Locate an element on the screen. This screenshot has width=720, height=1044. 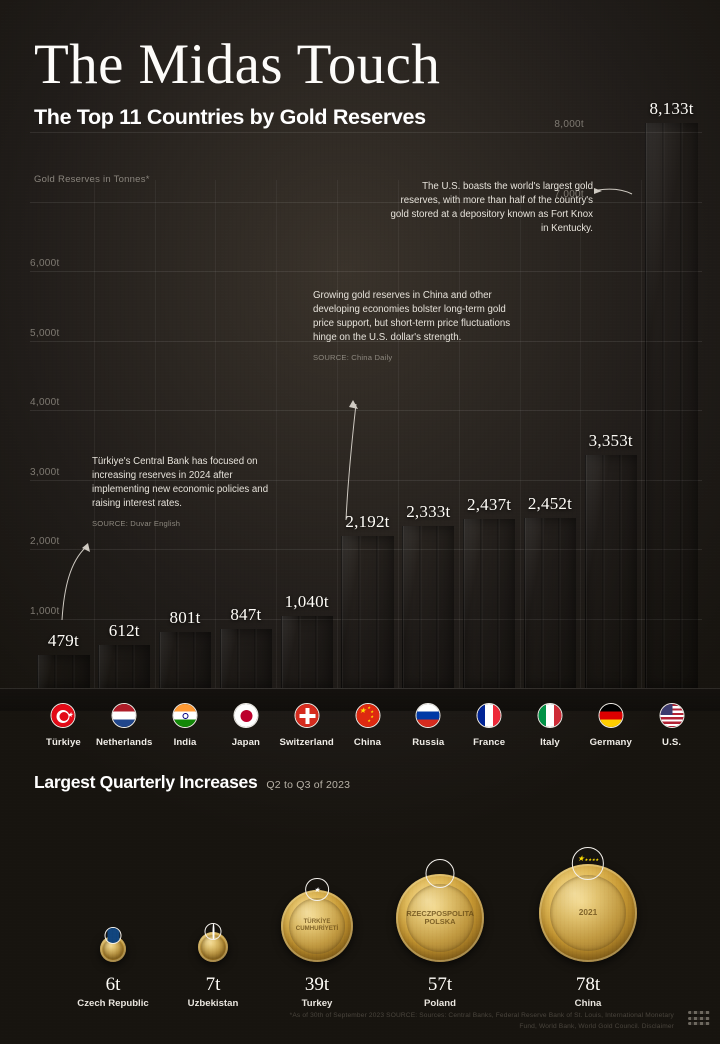
bar-netherlands is located at coordinates (124, 666).